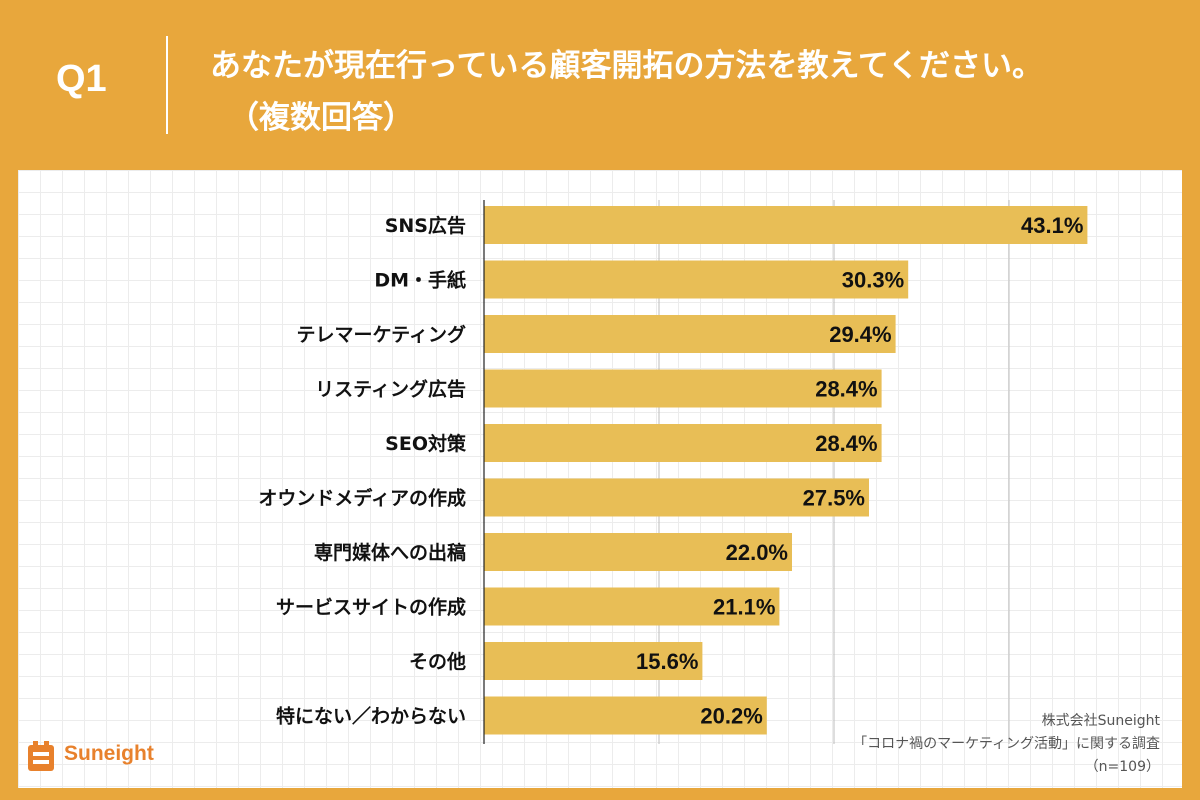 This screenshot has height=800, width=1200. Describe the element at coordinates (109, 753) in the screenshot. I see `logo-text: Suneight` at that location.